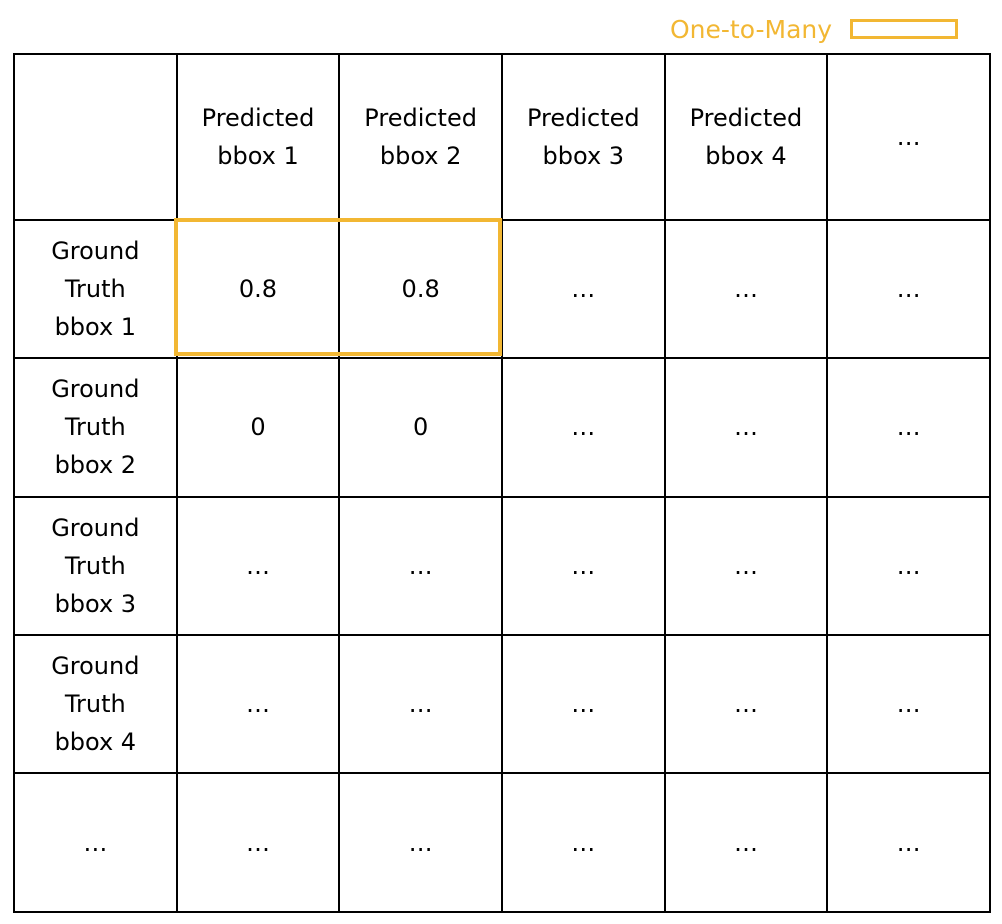 The width and height of the screenshot is (1002, 924). I want to click on row-header: Ground Truth bbox 3, so click(95, 565).